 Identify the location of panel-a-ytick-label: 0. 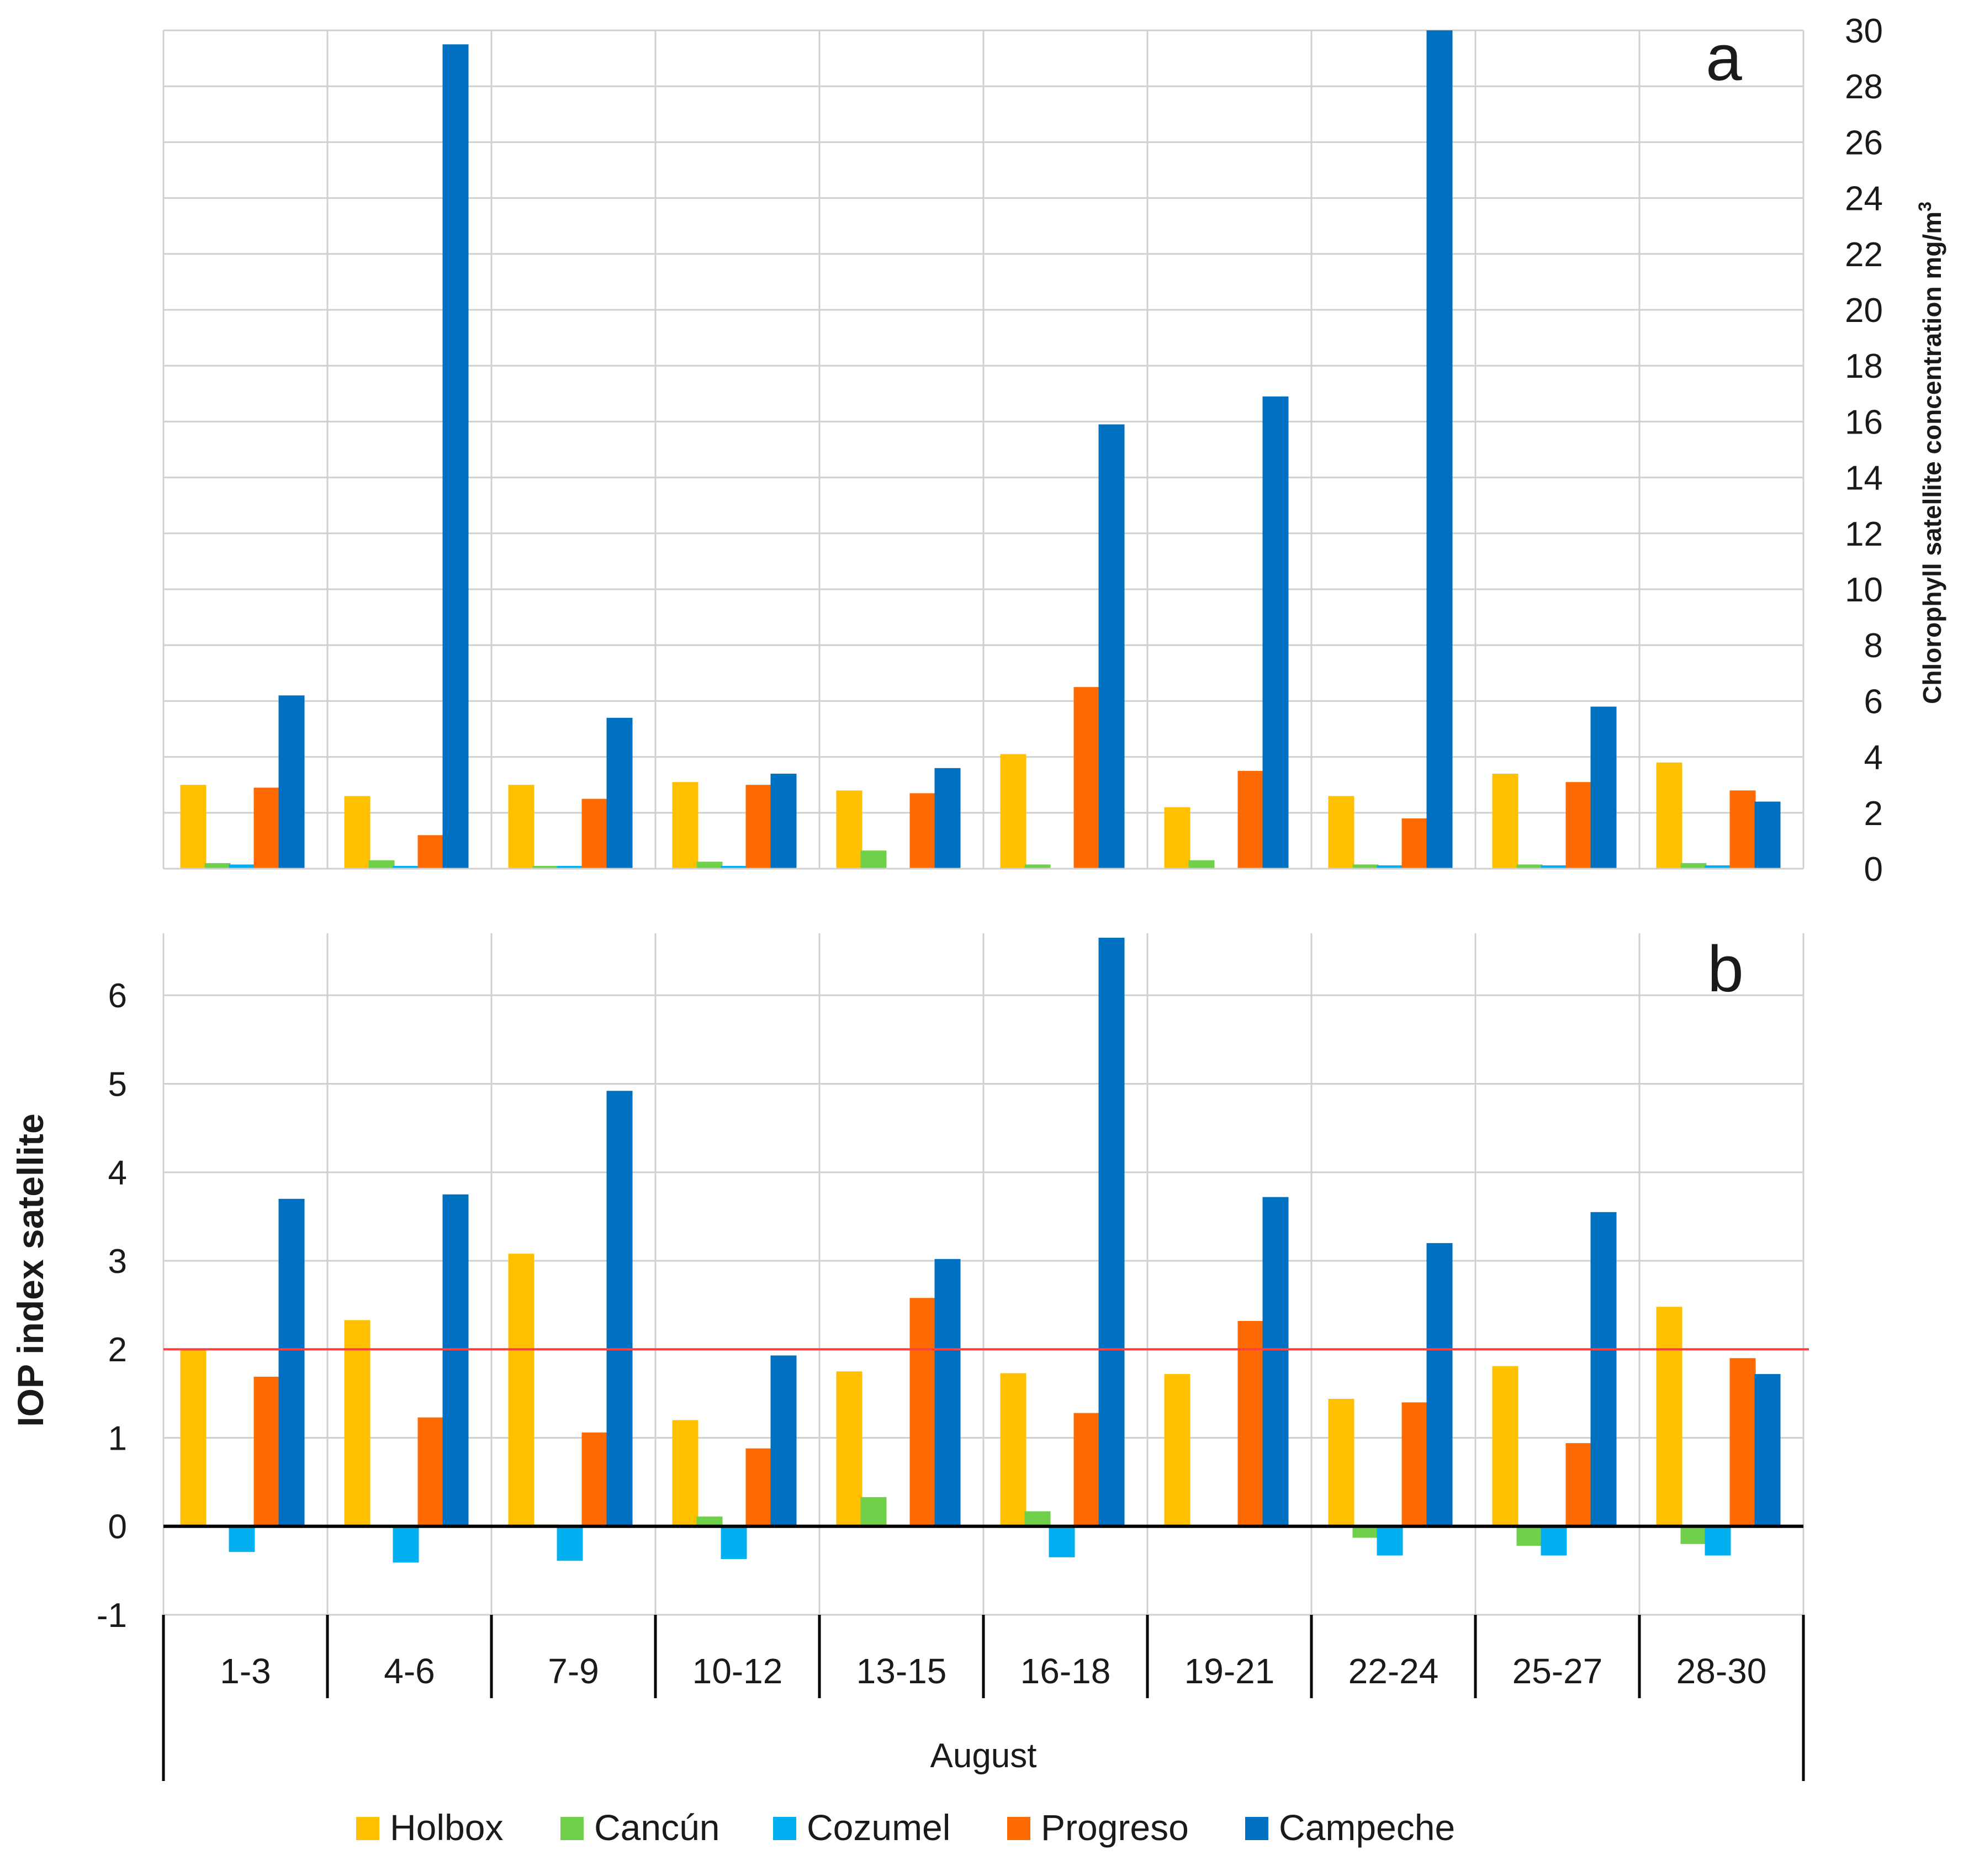
(1873, 869).